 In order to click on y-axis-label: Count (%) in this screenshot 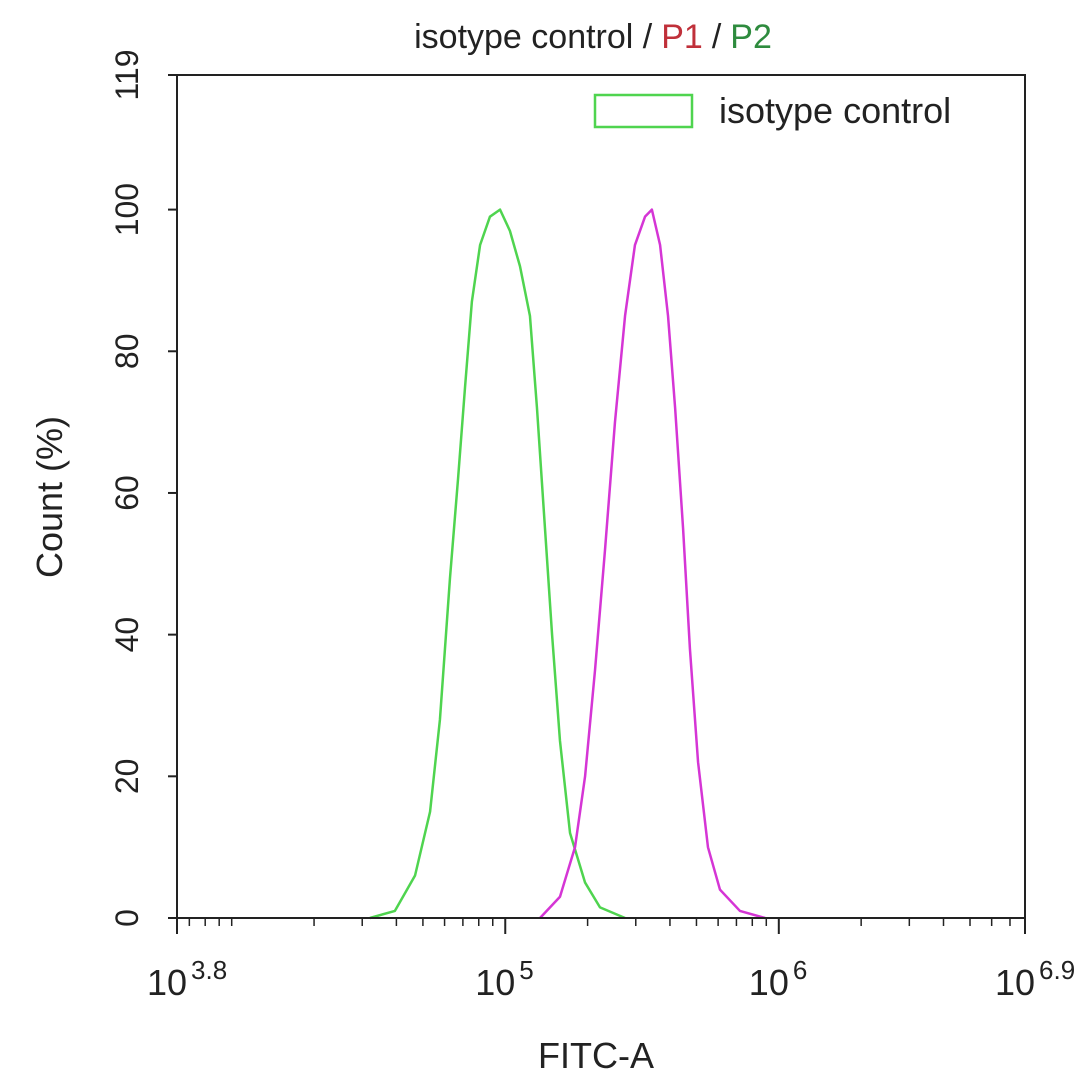, I will do `click(49, 497)`.